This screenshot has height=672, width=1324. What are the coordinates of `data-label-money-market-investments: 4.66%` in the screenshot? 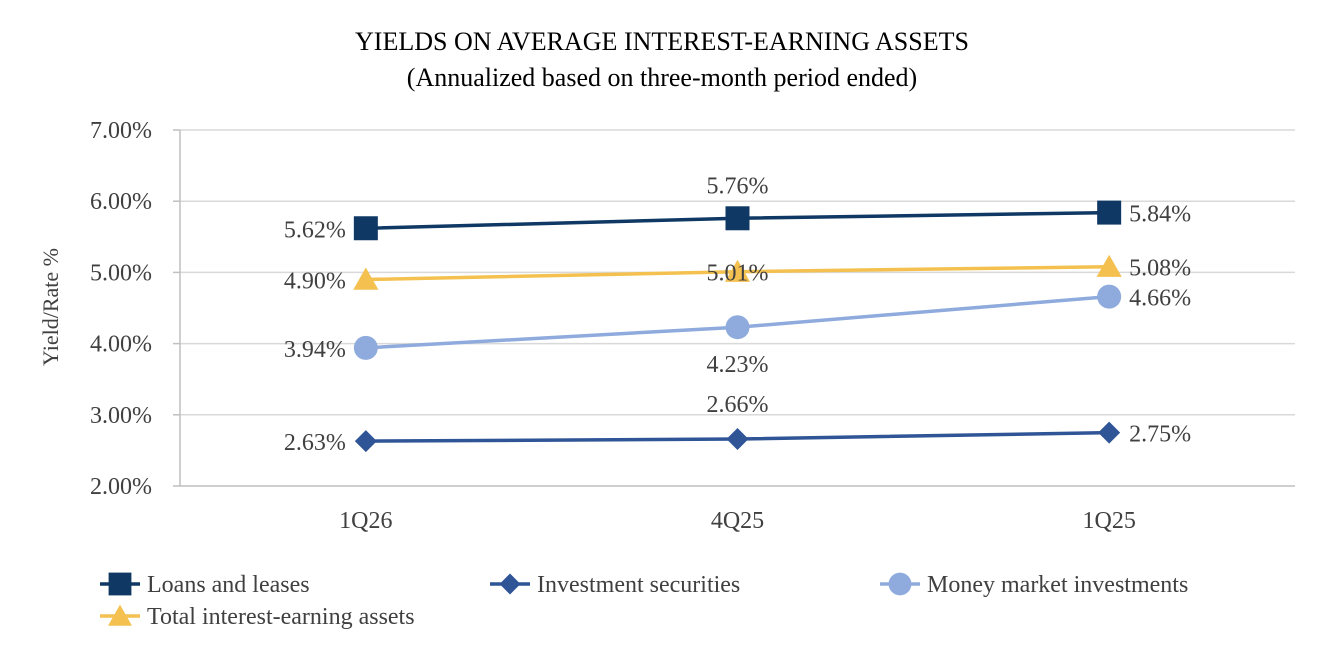 It's located at (1160, 299).